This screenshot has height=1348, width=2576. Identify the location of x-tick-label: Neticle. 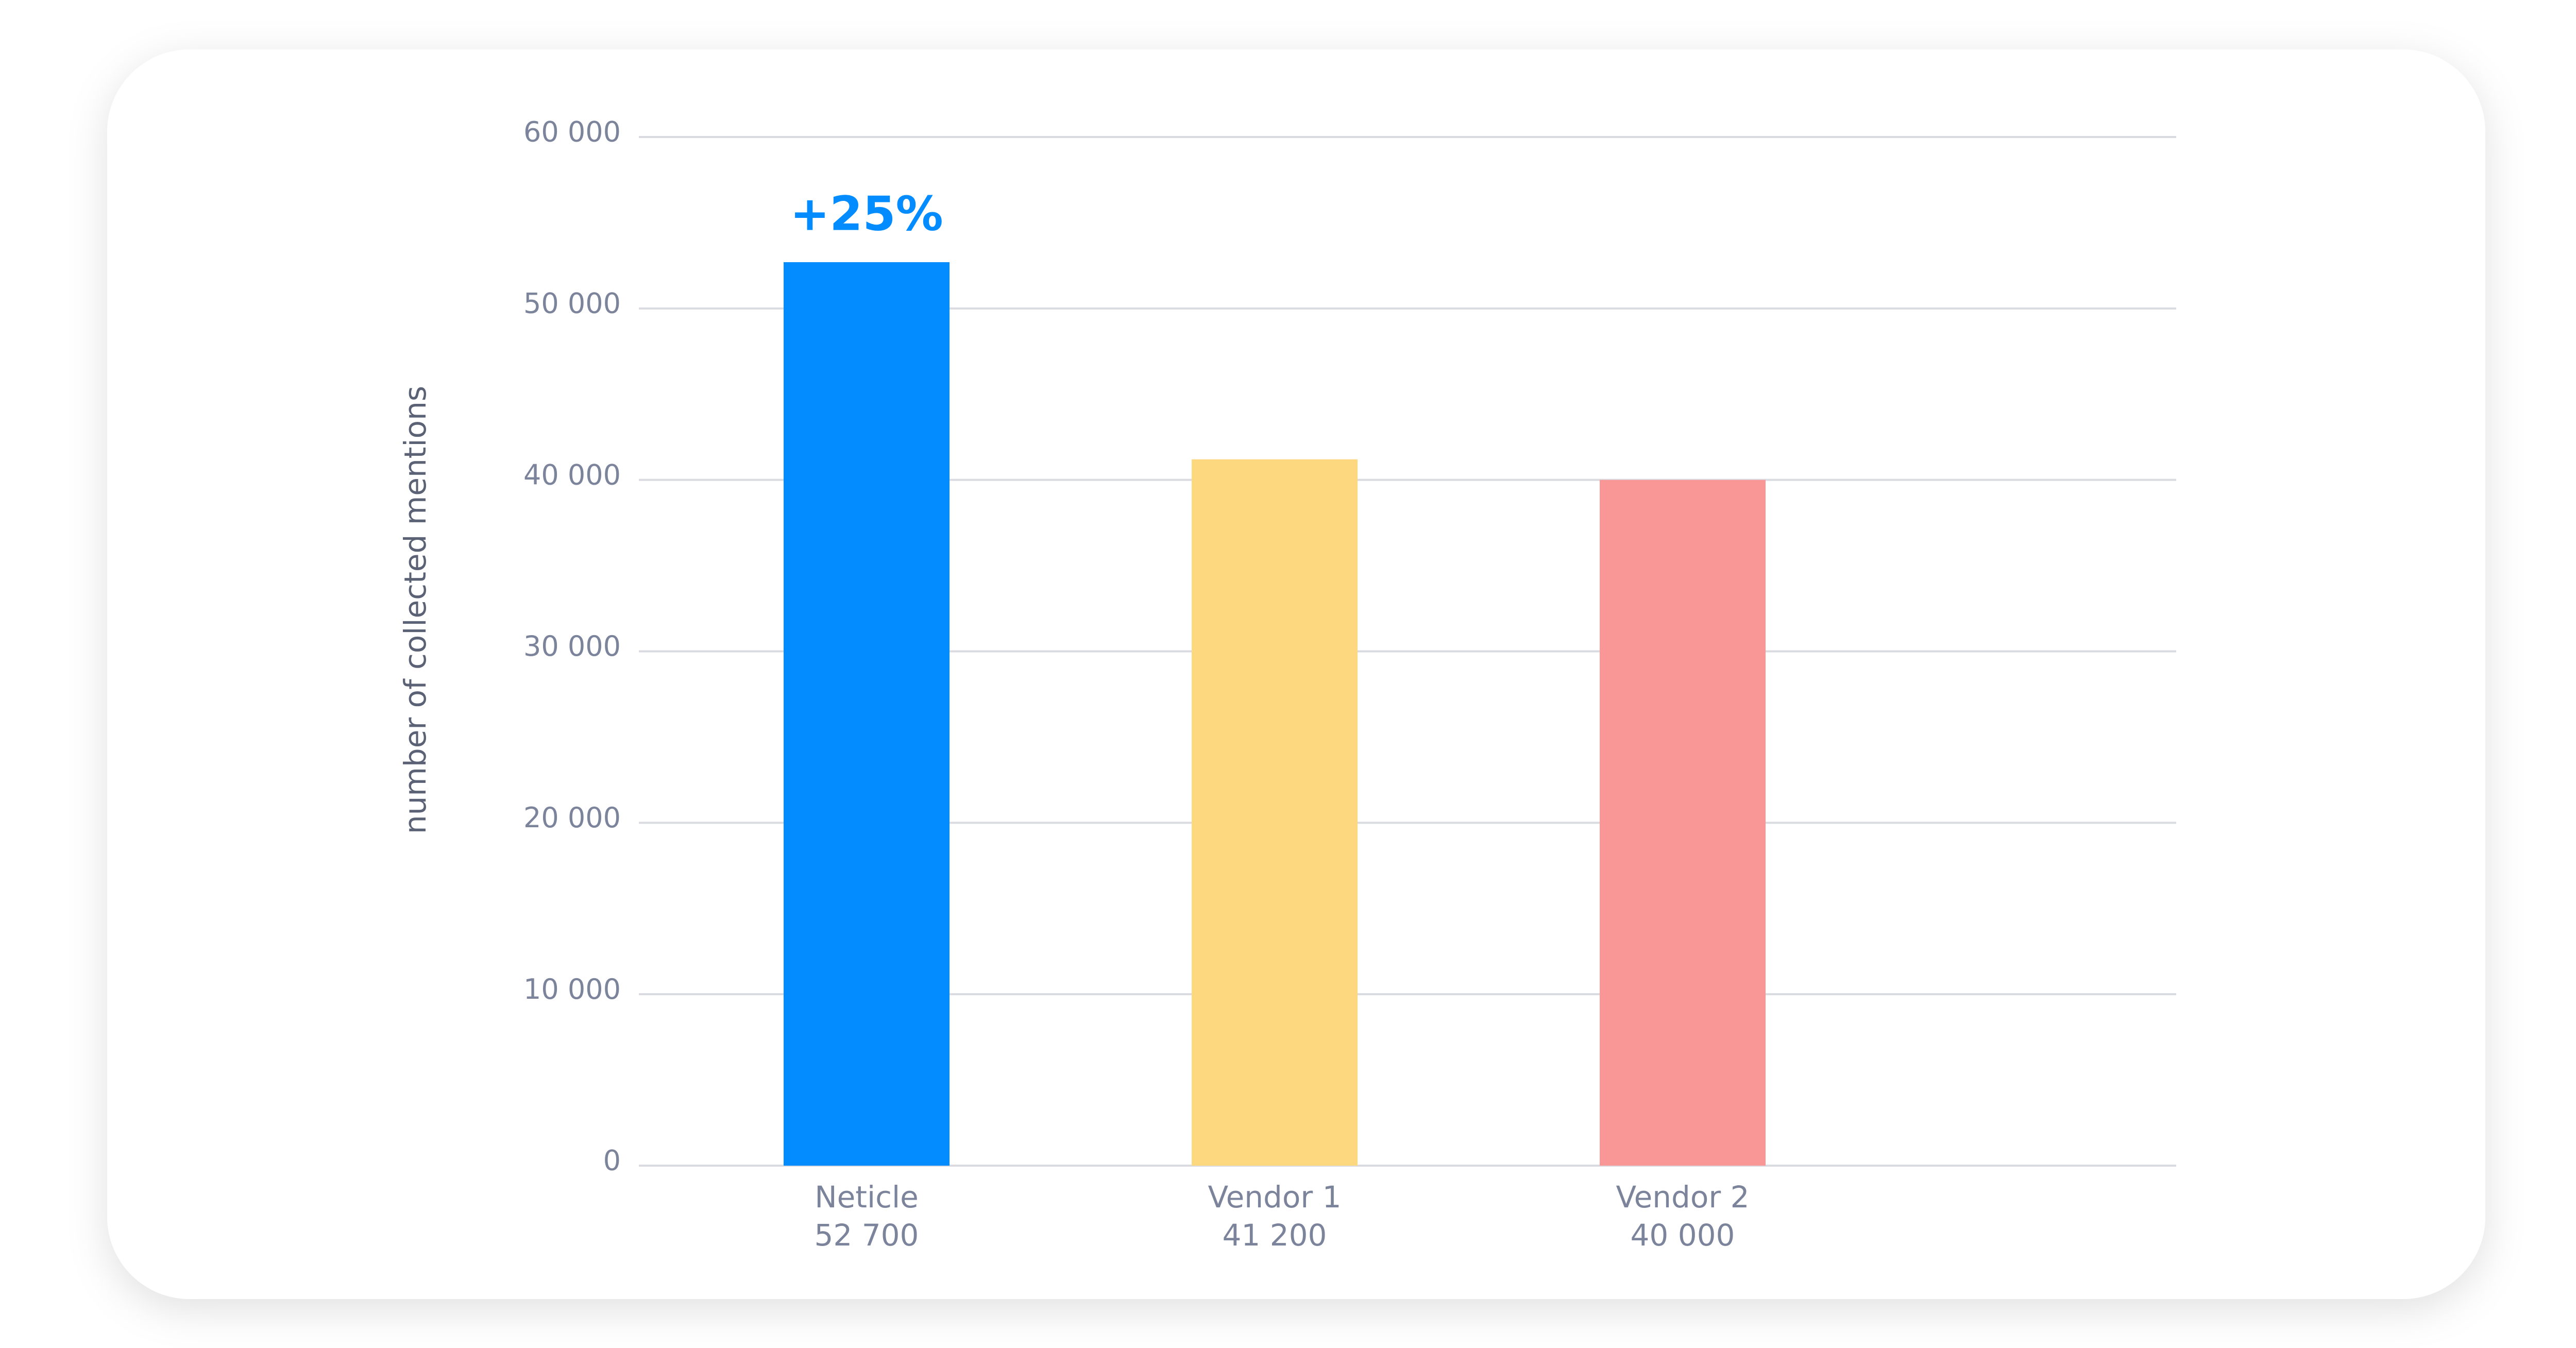
(867, 1197).